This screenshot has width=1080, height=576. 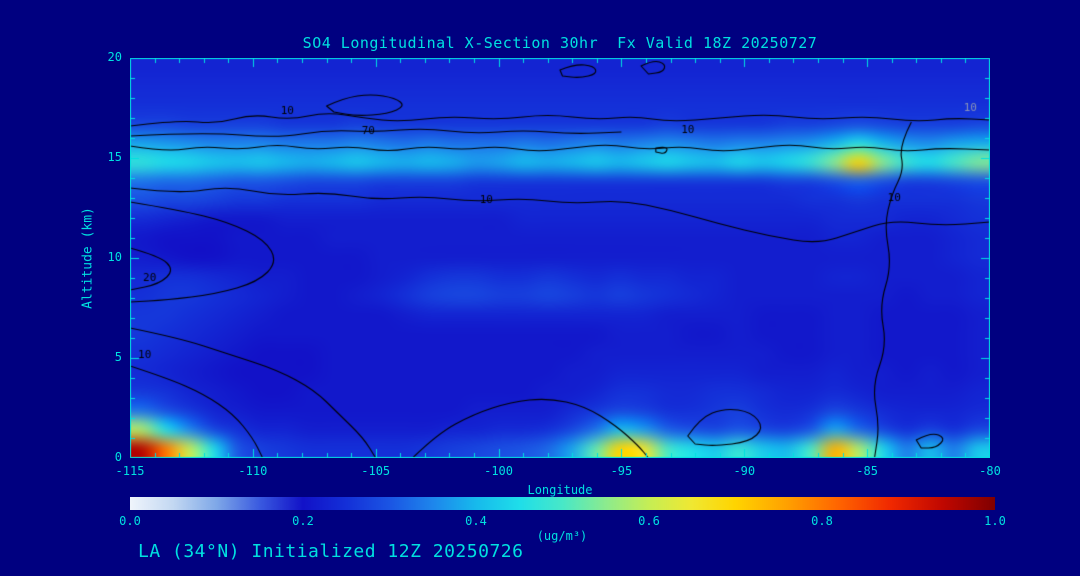 What do you see at coordinates (118, 357) in the screenshot?
I see `y-tick-label: 5` at bounding box center [118, 357].